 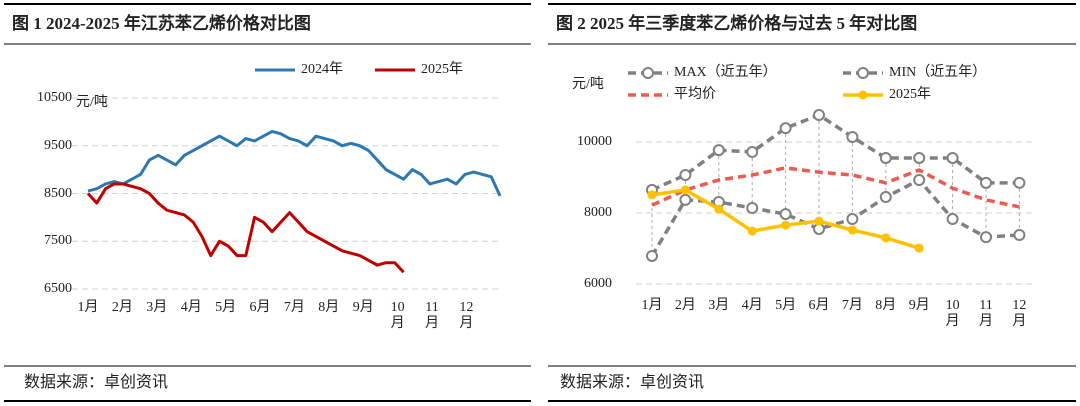 What do you see at coordinates (322, 69) in the screenshot?
I see `legend-label: 2024年` at bounding box center [322, 69].